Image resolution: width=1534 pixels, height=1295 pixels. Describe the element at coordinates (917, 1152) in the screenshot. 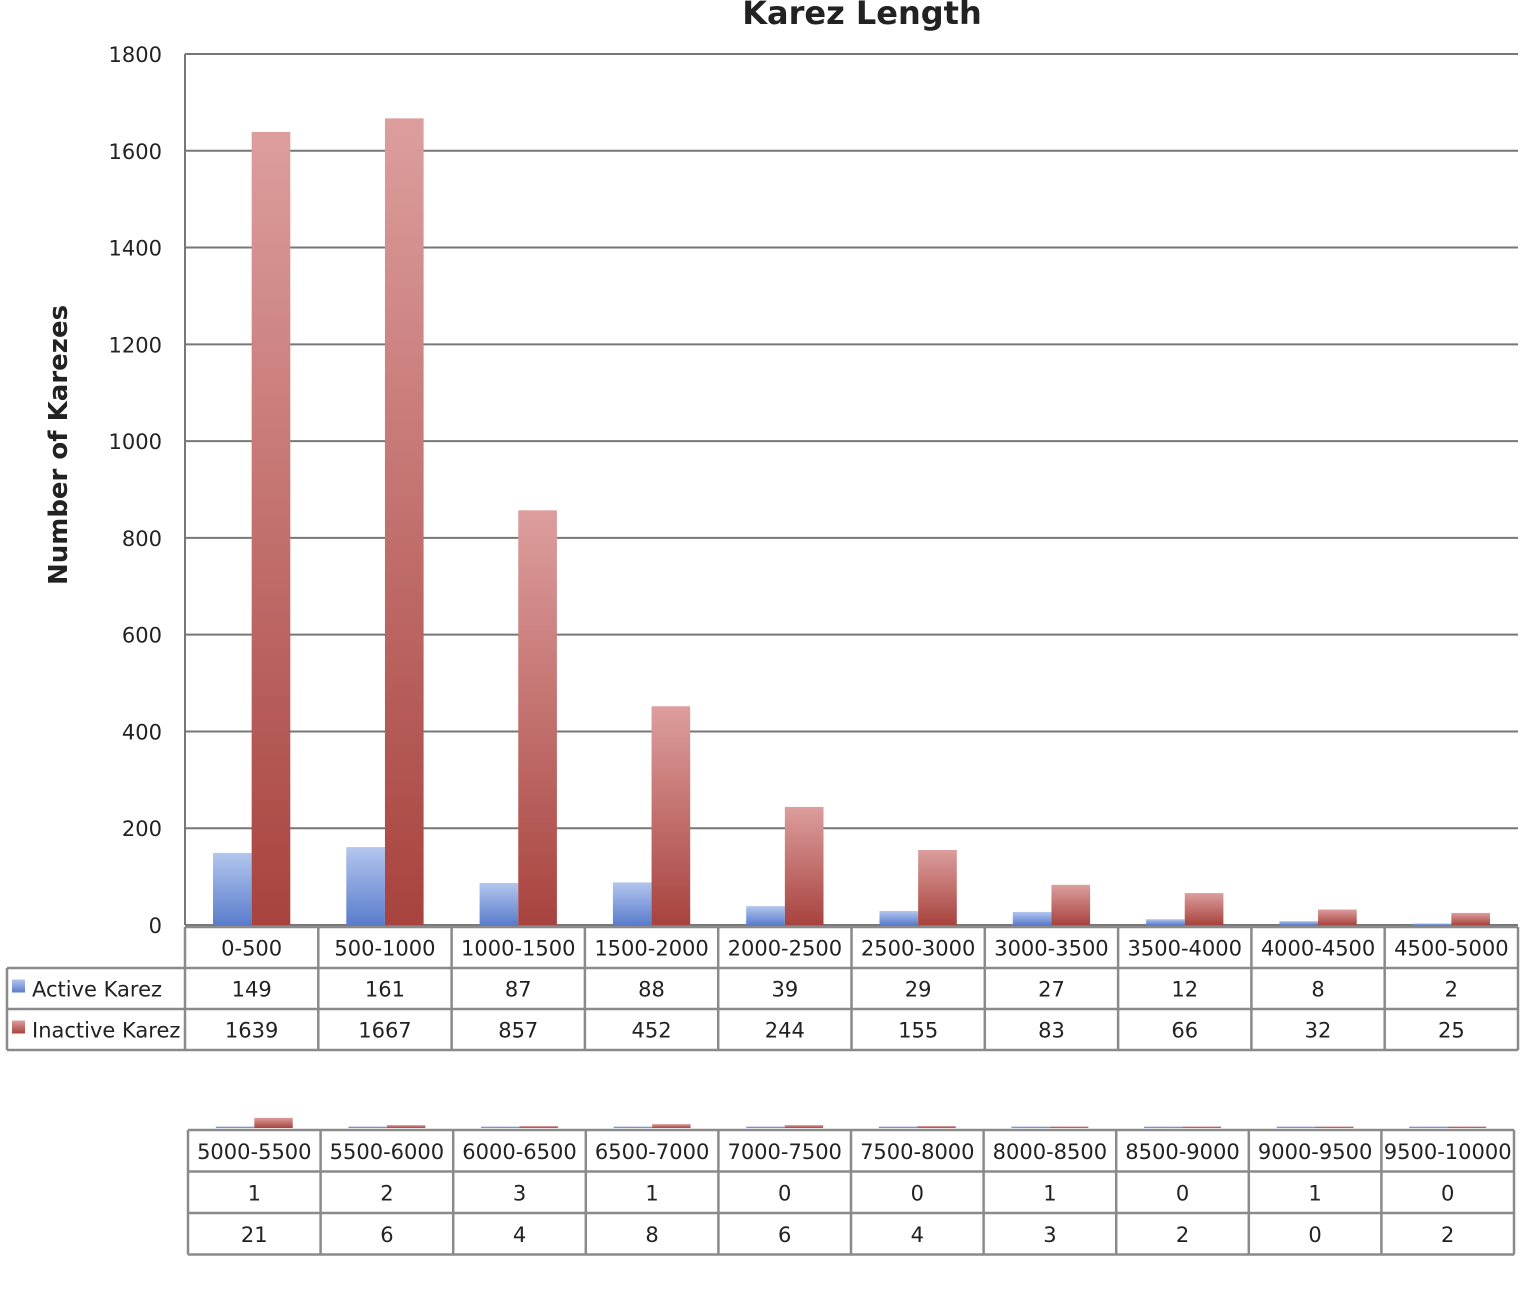

I see `category-label: 7500-8000` at that location.